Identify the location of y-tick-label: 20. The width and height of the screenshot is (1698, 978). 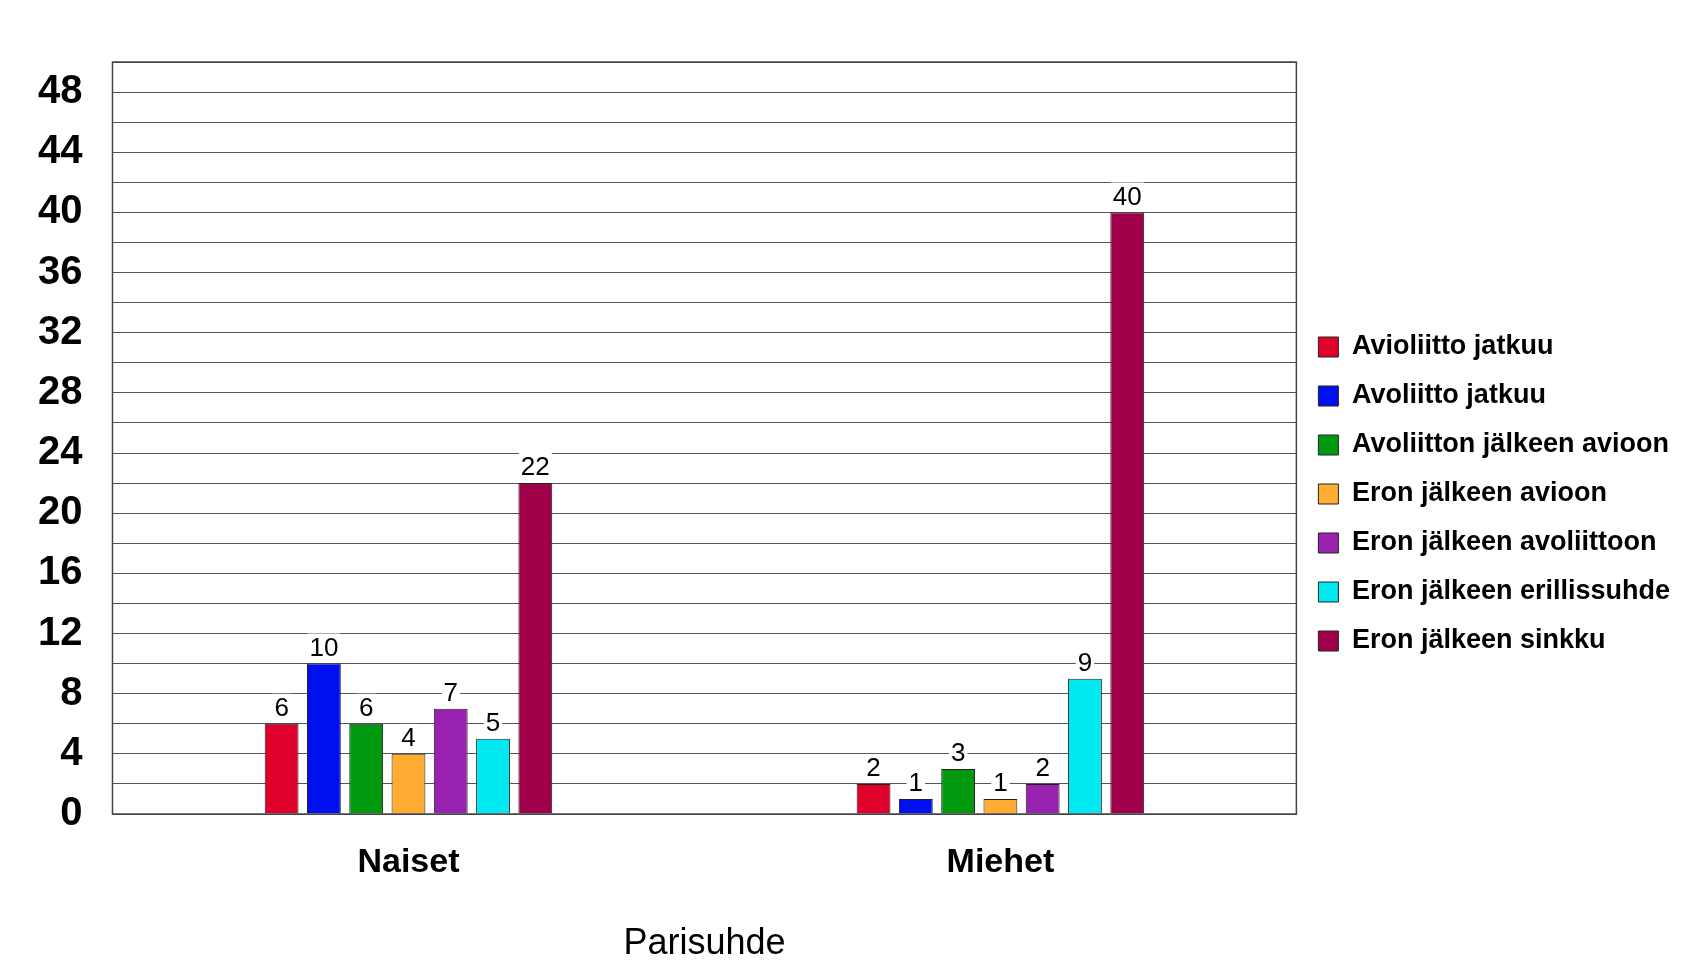
(60, 510).